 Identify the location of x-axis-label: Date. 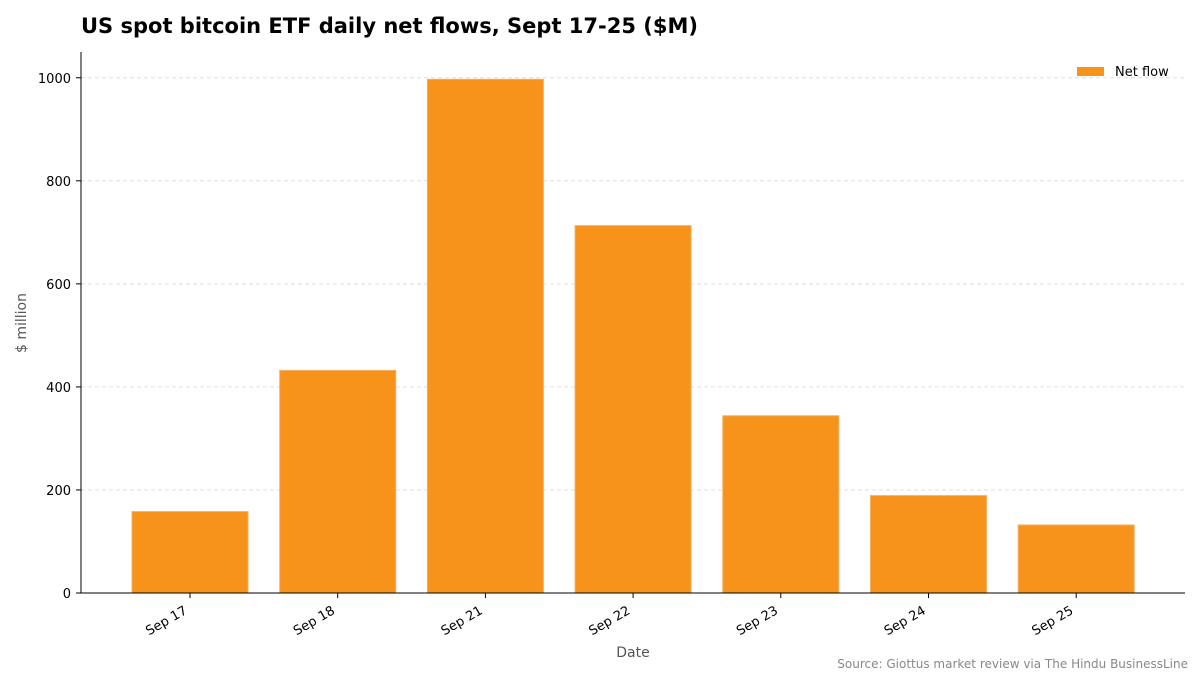
(632, 653).